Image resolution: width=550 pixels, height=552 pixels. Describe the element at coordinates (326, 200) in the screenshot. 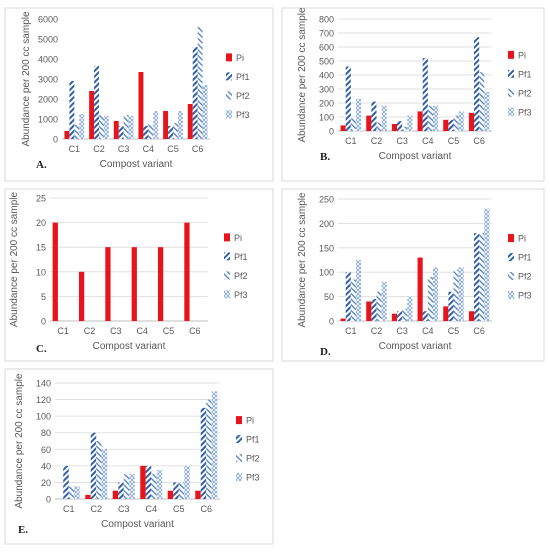

I see `y-tick-label: 250` at that location.